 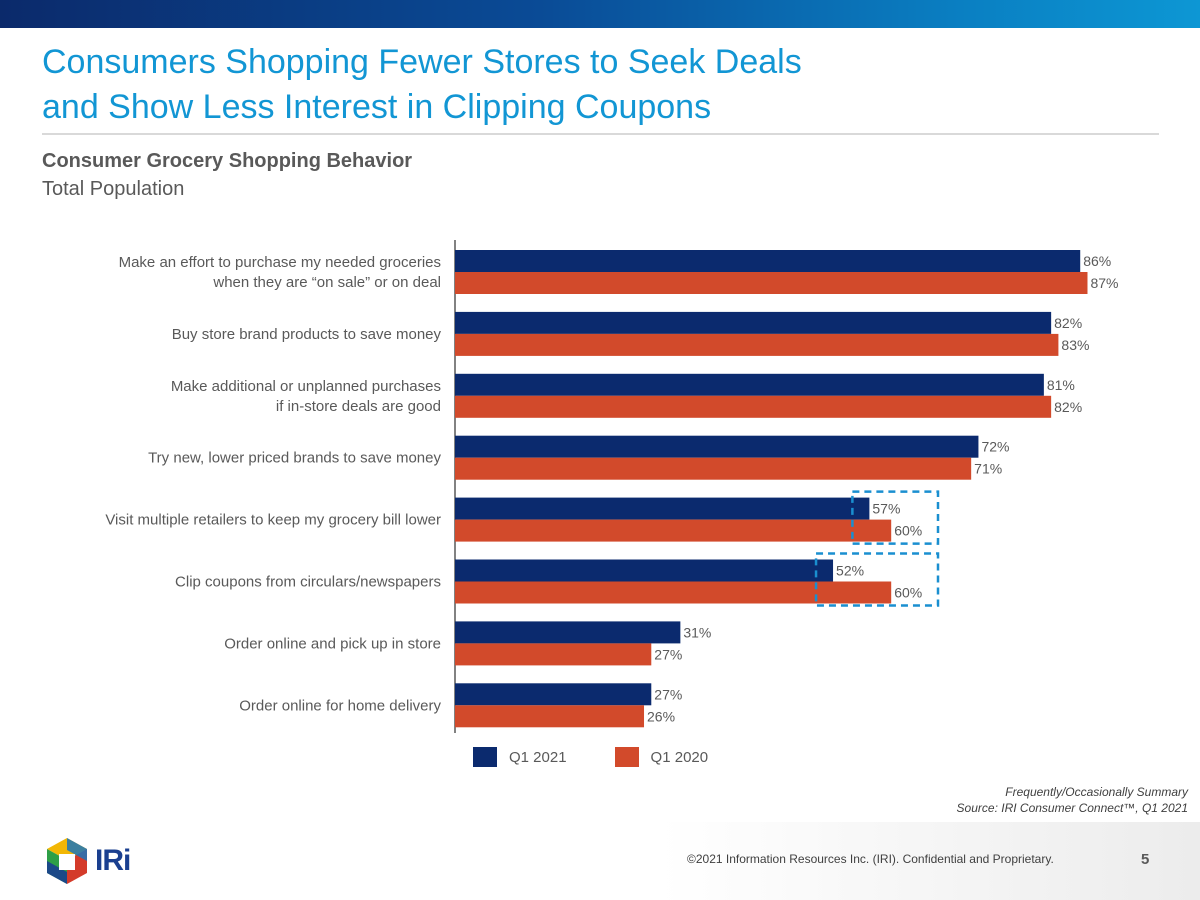 I want to click on legend-swatch-q1-2021, so click(x=485, y=757).